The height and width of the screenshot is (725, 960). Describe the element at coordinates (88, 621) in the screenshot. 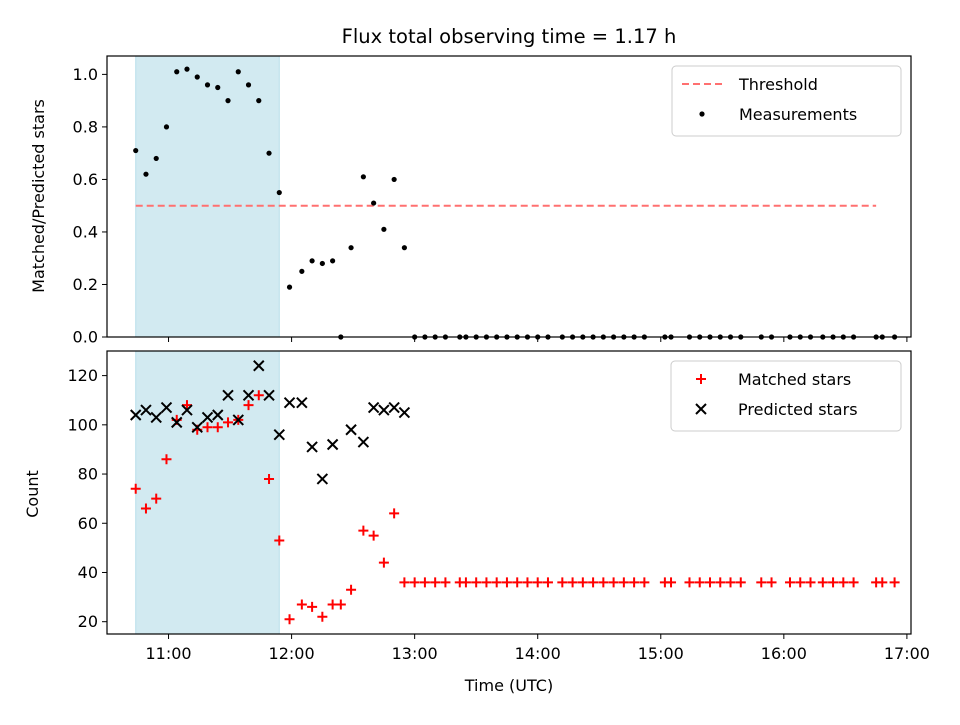

I see `bottom-y-tick-label: 20` at that location.